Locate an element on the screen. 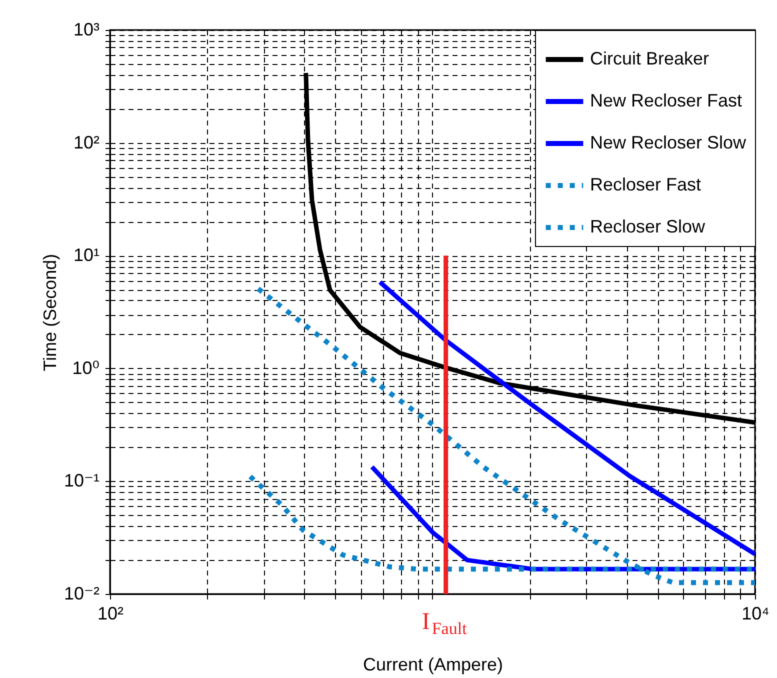 This screenshot has height=678, width=777. legend-label: Circuit Breaker is located at coordinates (650, 58).